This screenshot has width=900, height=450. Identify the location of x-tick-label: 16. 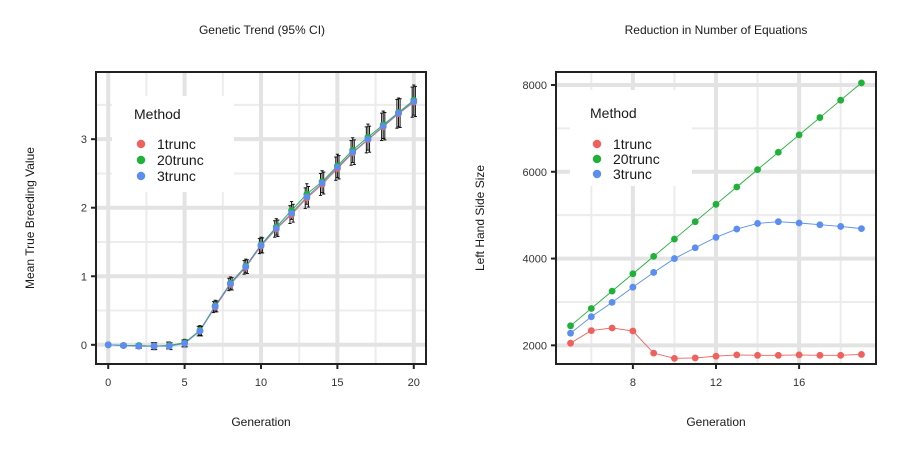
(799, 383).